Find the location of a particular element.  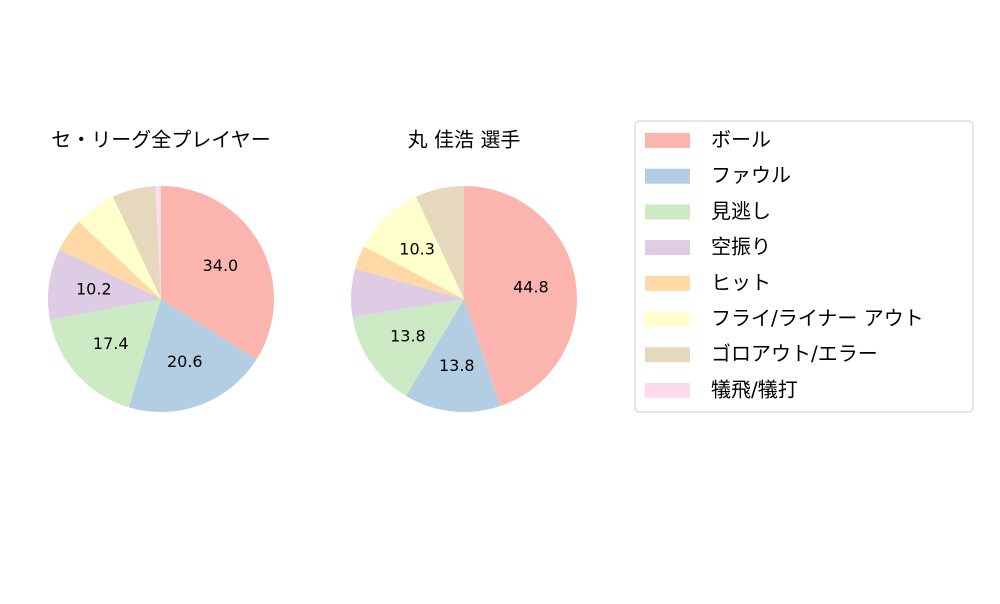

chart-title: 丸 佳浩 選手 is located at coordinates (464, 140).